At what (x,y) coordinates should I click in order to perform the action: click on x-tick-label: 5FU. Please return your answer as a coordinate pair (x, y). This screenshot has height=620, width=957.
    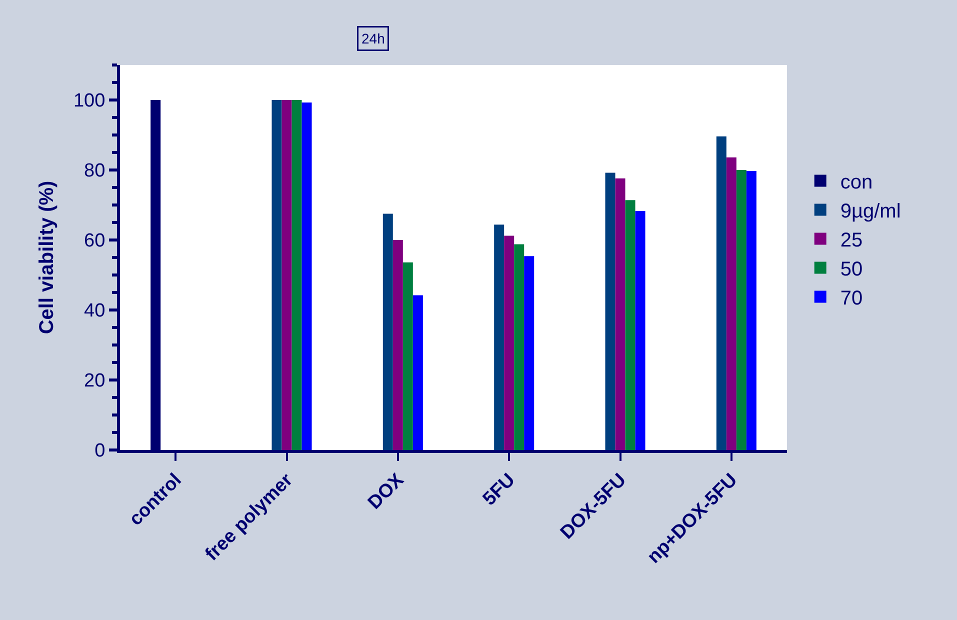
    Looking at the image, I should click on (499, 490).